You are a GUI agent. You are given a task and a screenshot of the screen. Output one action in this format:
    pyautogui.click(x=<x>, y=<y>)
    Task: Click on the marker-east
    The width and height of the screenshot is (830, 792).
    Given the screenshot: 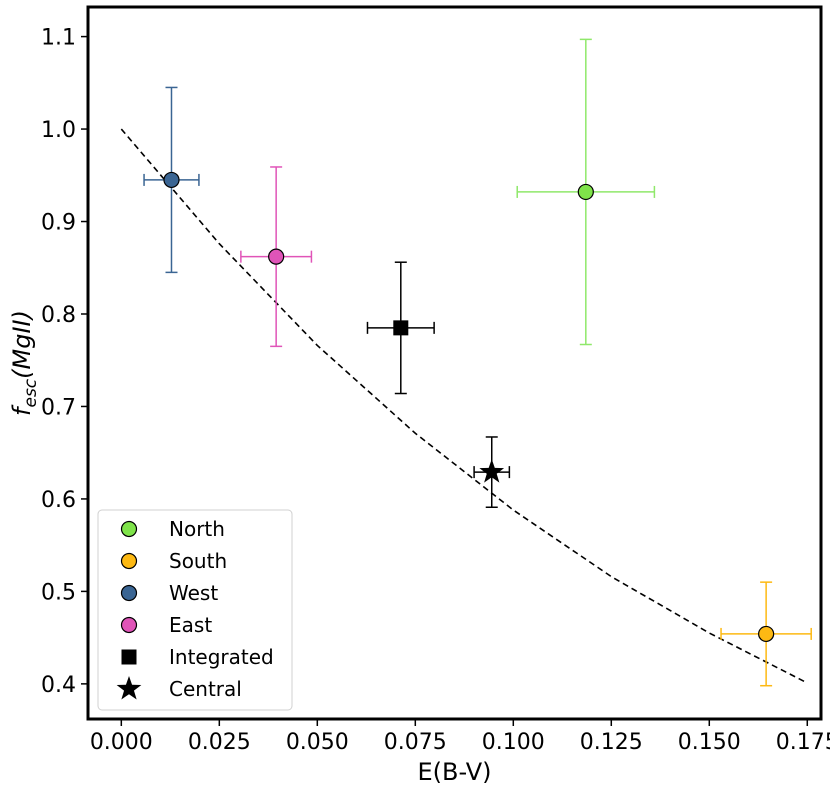 What is the action you would take?
    pyautogui.click(x=276, y=256)
    